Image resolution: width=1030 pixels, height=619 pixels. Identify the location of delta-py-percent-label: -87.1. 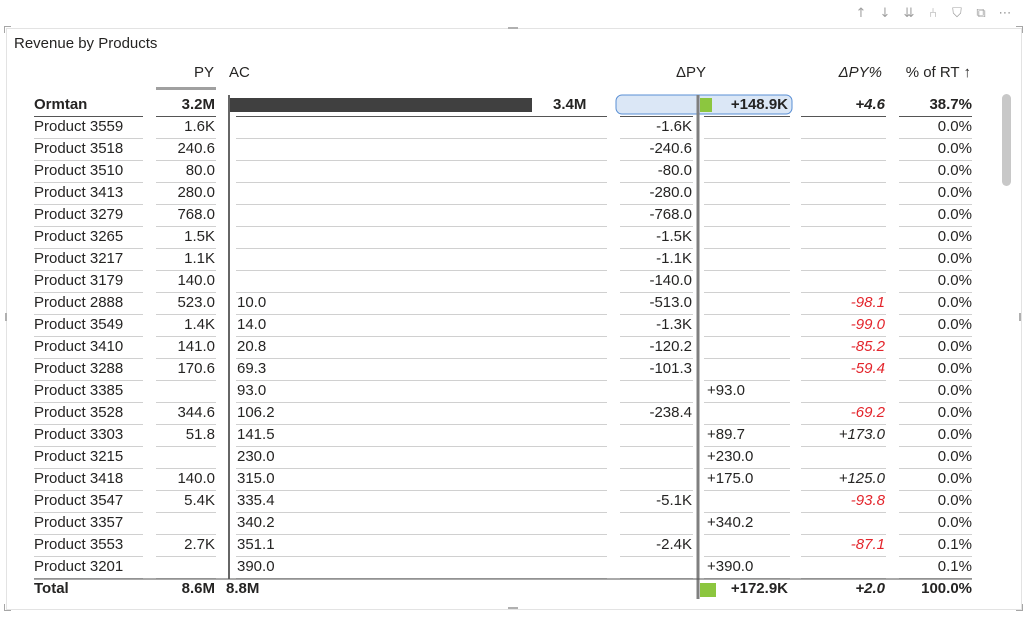
(867, 544).